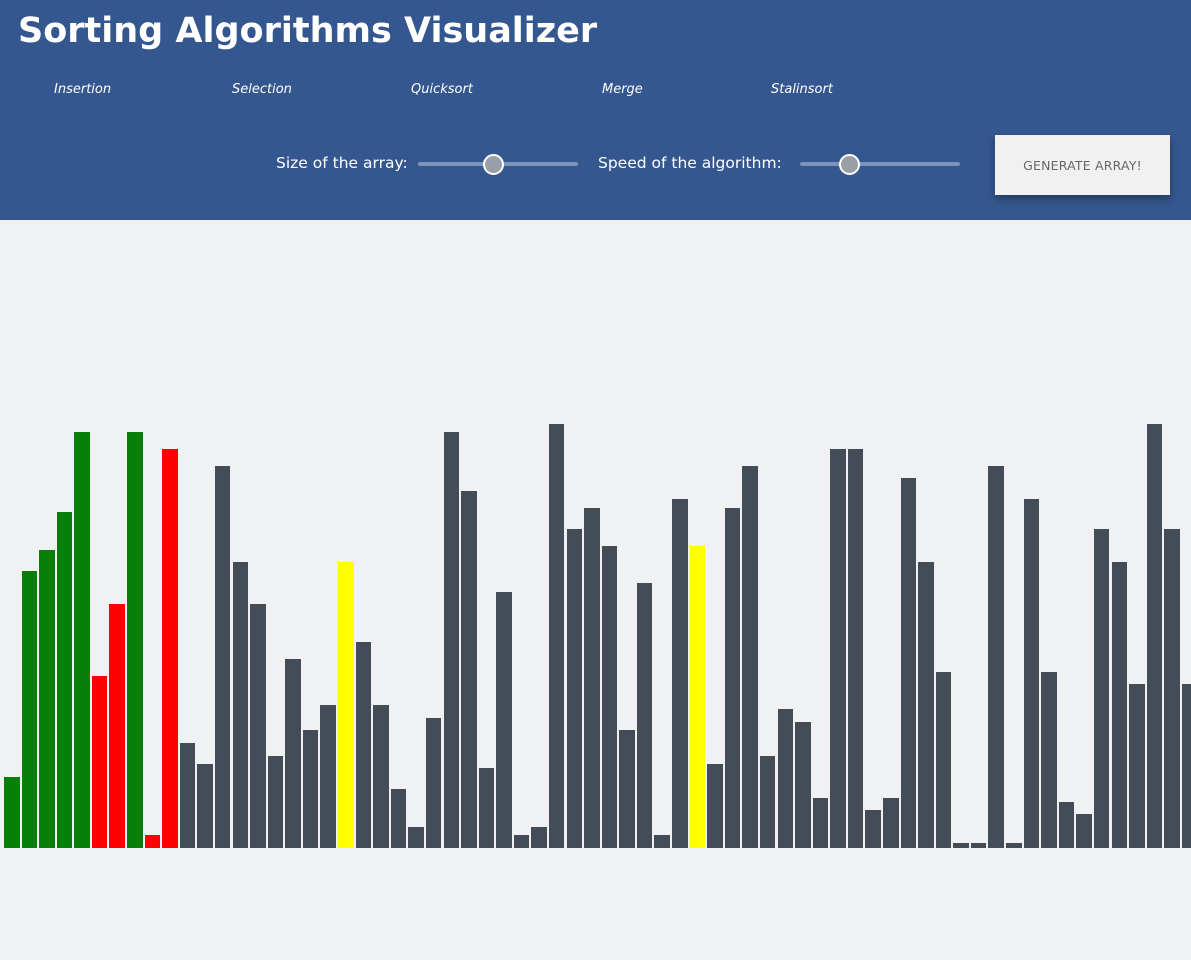 Image resolution: width=1191 pixels, height=960 pixels. I want to click on array-size-label: Size of the array:, so click(342, 163).